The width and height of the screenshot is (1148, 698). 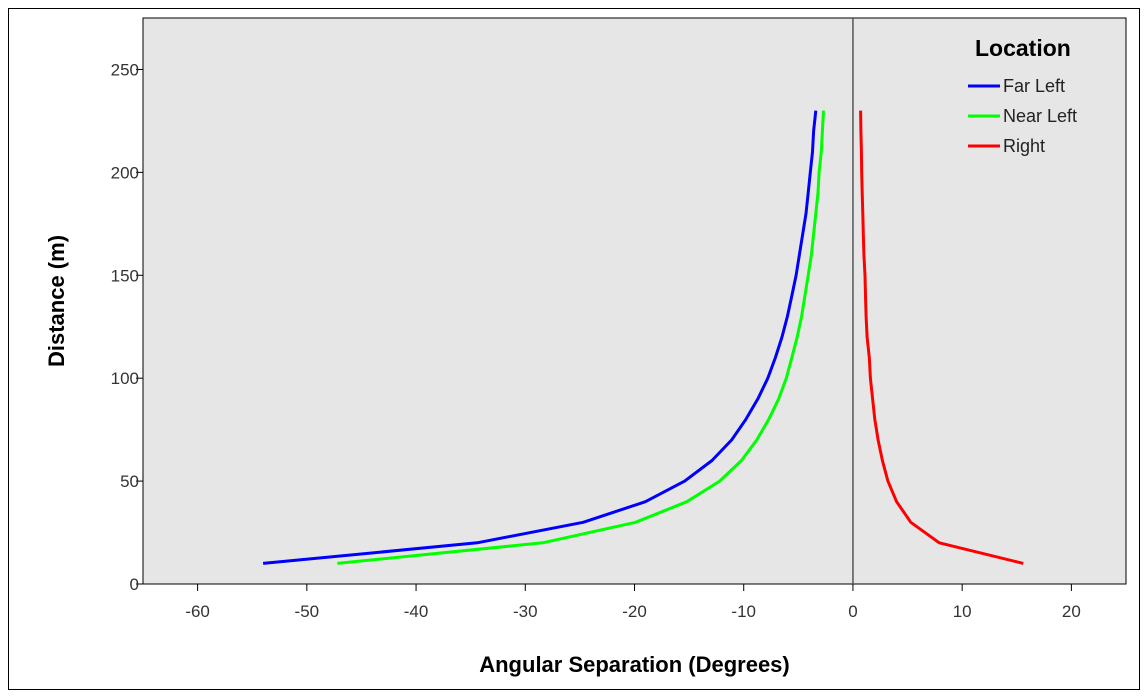 I want to click on series-line-right, so click(x=941, y=337).